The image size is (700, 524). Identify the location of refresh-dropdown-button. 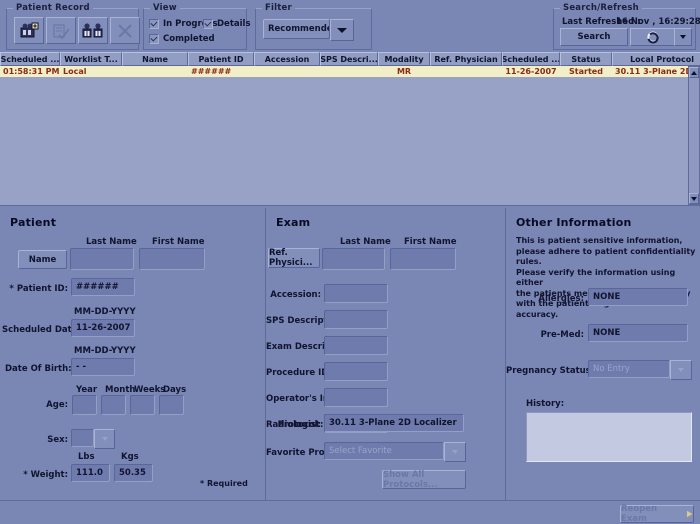
(683, 37).